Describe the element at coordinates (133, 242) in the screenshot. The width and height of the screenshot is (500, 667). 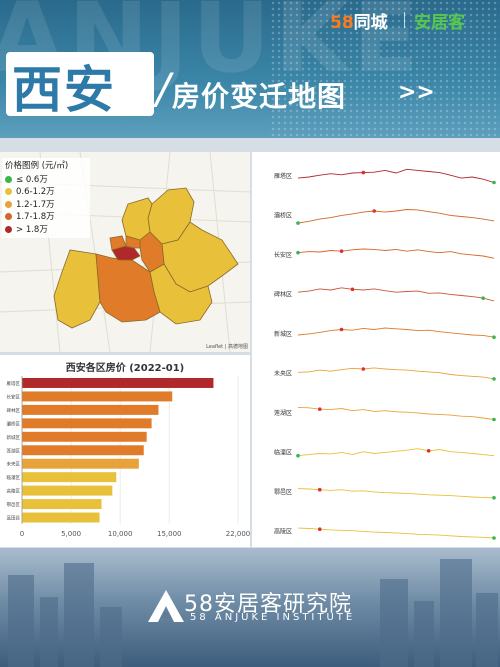
I see `district-xincheng` at that location.